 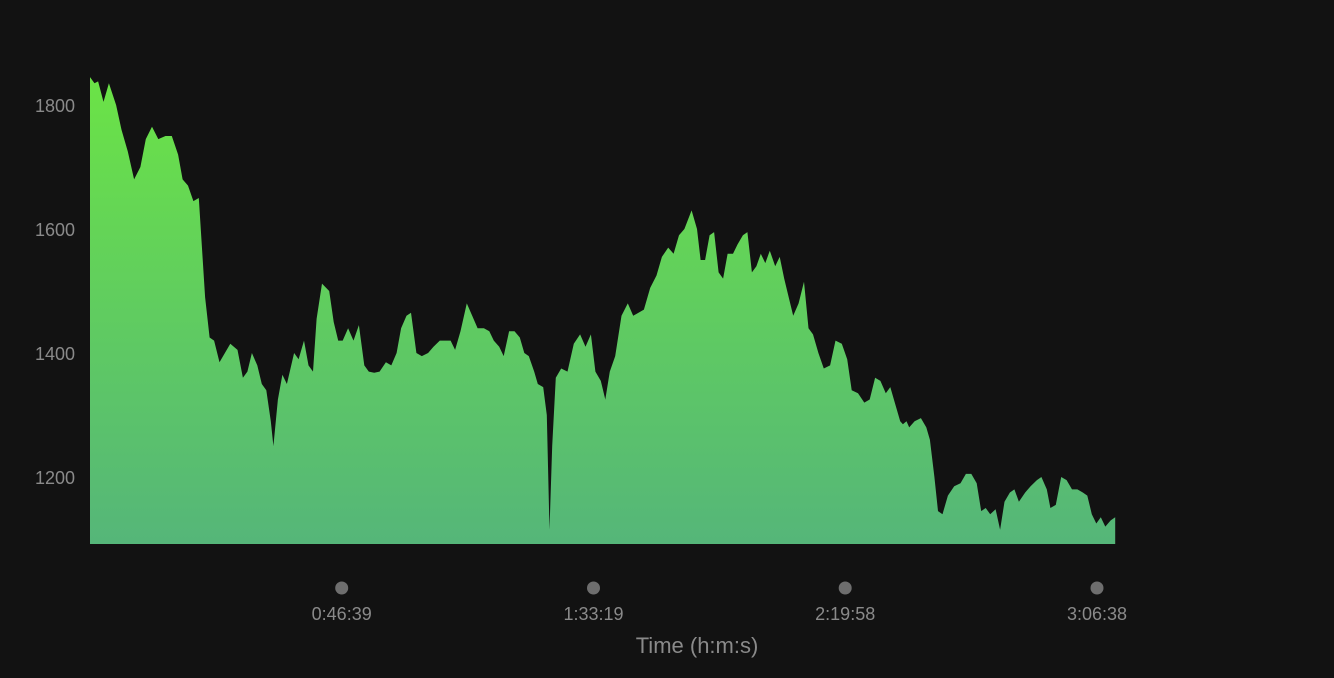 What do you see at coordinates (697, 645) in the screenshot?
I see `x-axis-label: Time (h:m:s)` at bounding box center [697, 645].